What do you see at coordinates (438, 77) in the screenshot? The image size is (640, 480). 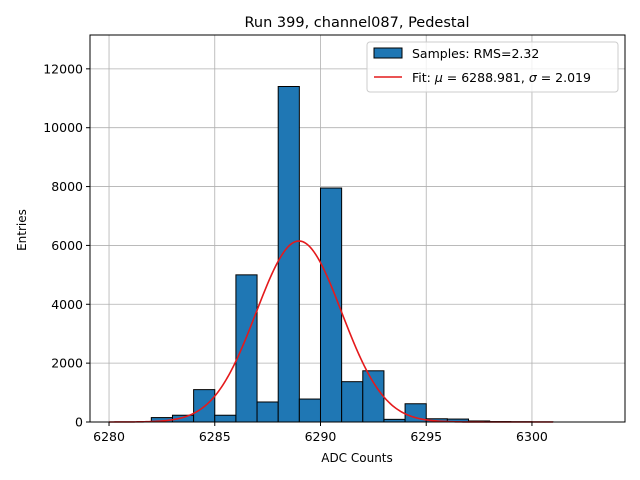 I see `legend-mu-symbol: μ` at bounding box center [438, 77].